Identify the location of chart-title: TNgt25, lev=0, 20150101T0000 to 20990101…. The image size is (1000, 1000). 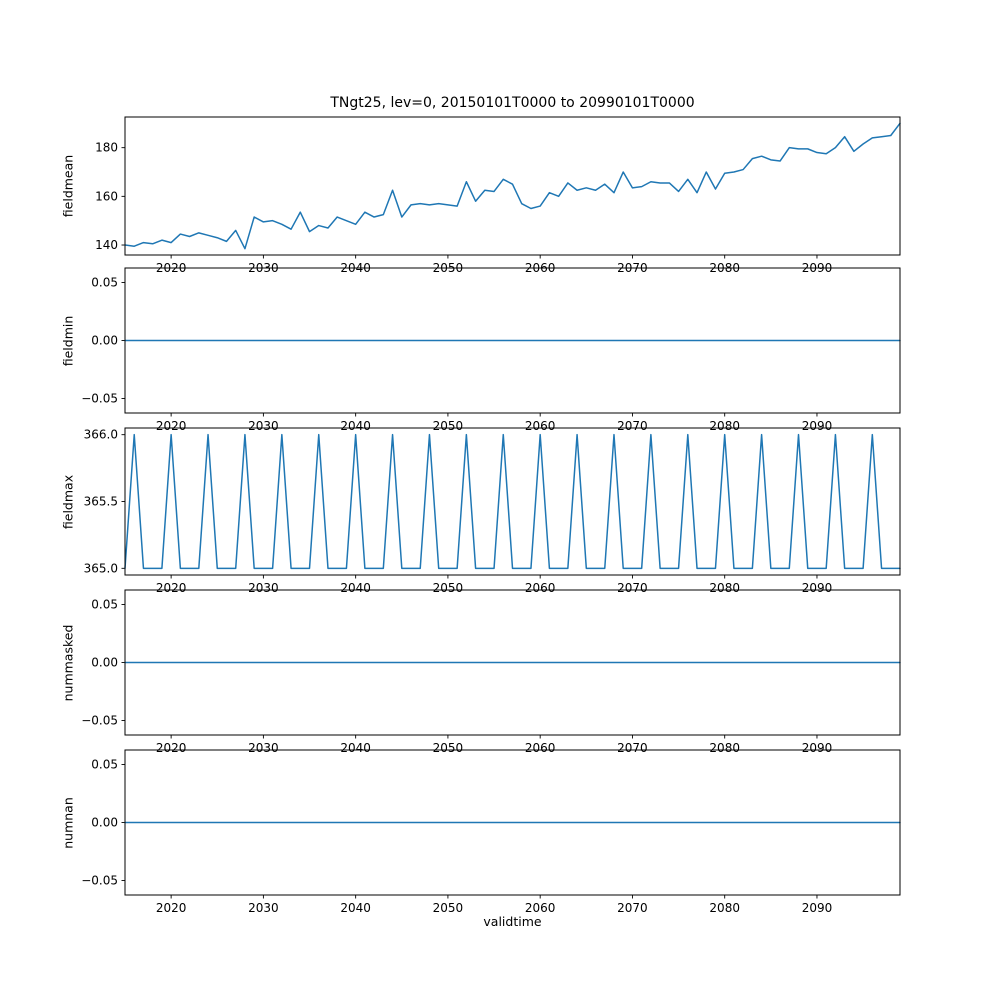
(512, 103).